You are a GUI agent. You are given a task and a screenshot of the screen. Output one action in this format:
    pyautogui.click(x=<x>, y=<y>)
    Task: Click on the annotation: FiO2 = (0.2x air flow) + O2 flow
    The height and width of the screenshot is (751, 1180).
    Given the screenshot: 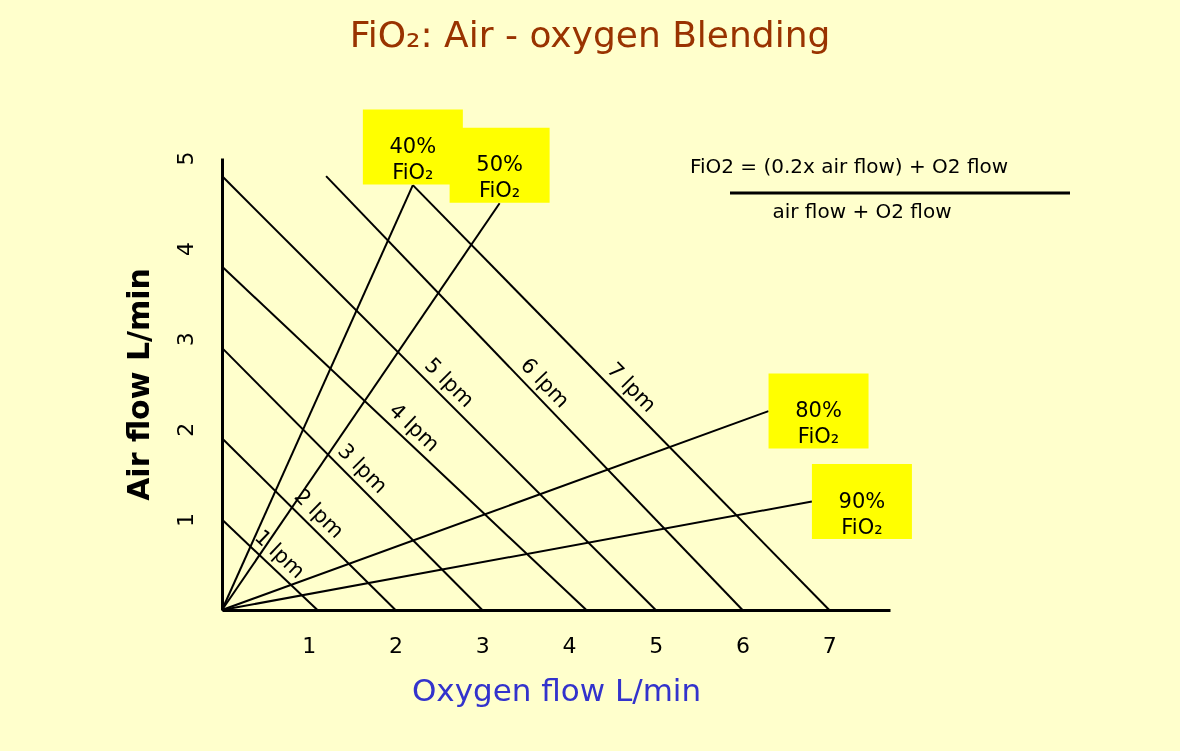 What is the action you would take?
    pyautogui.click(x=849, y=166)
    